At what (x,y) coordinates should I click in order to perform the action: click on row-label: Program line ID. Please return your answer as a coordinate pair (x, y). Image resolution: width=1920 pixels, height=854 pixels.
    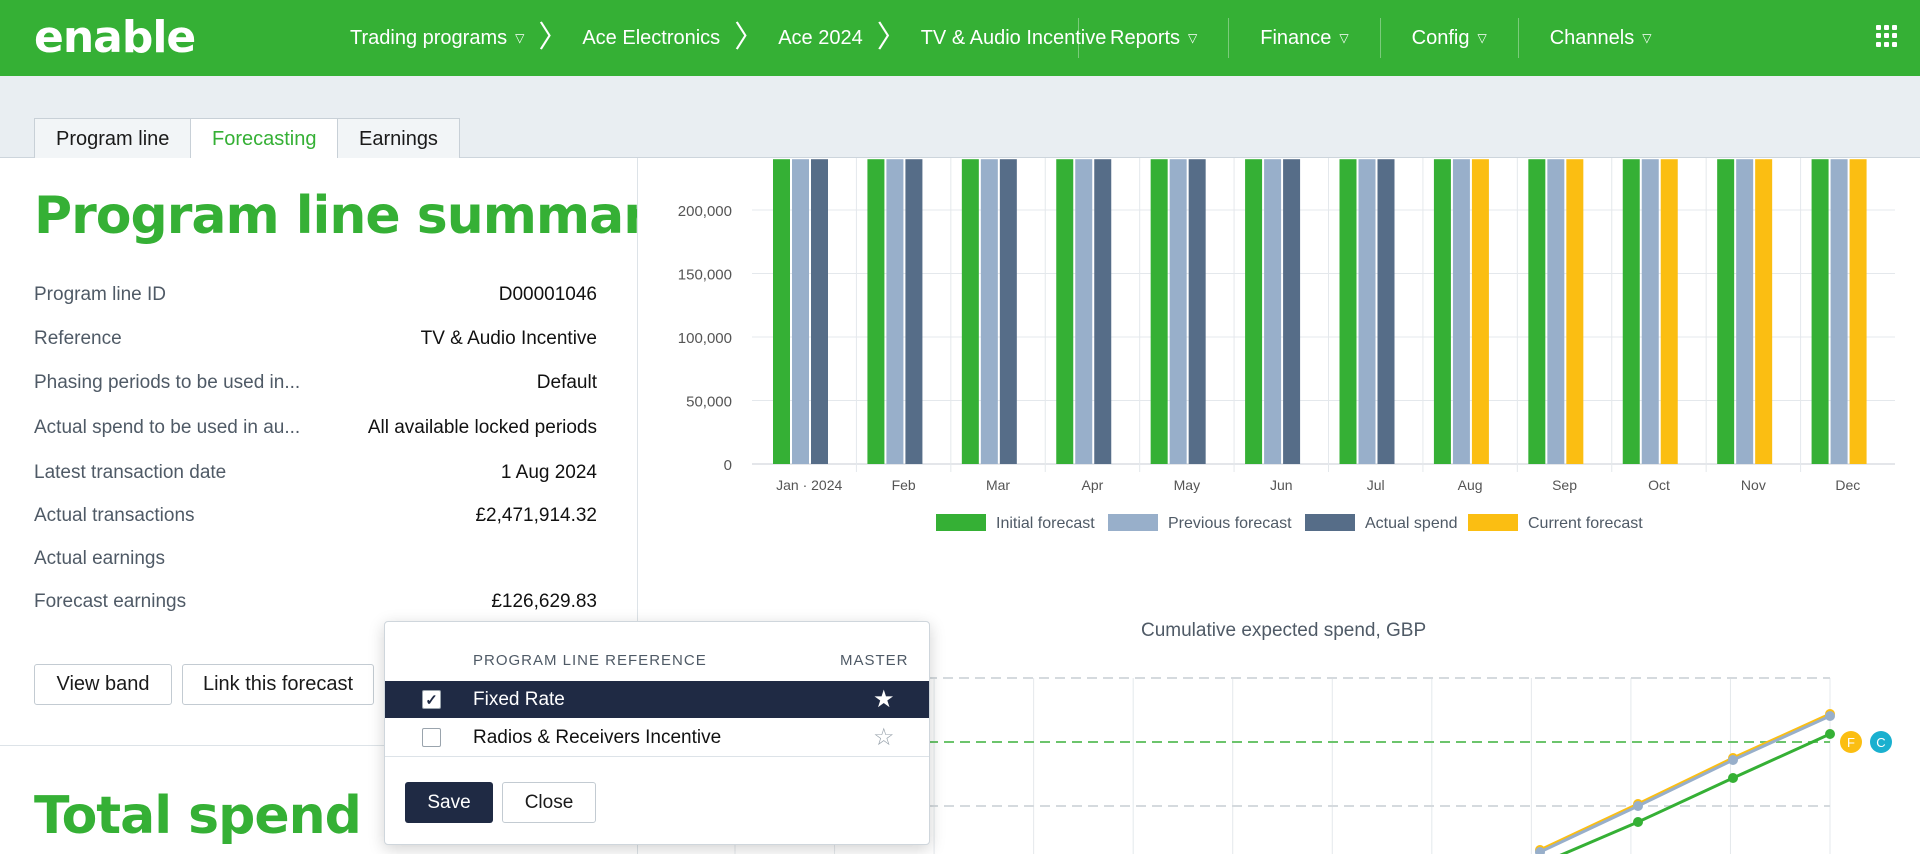
    Looking at the image, I should click on (100, 294).